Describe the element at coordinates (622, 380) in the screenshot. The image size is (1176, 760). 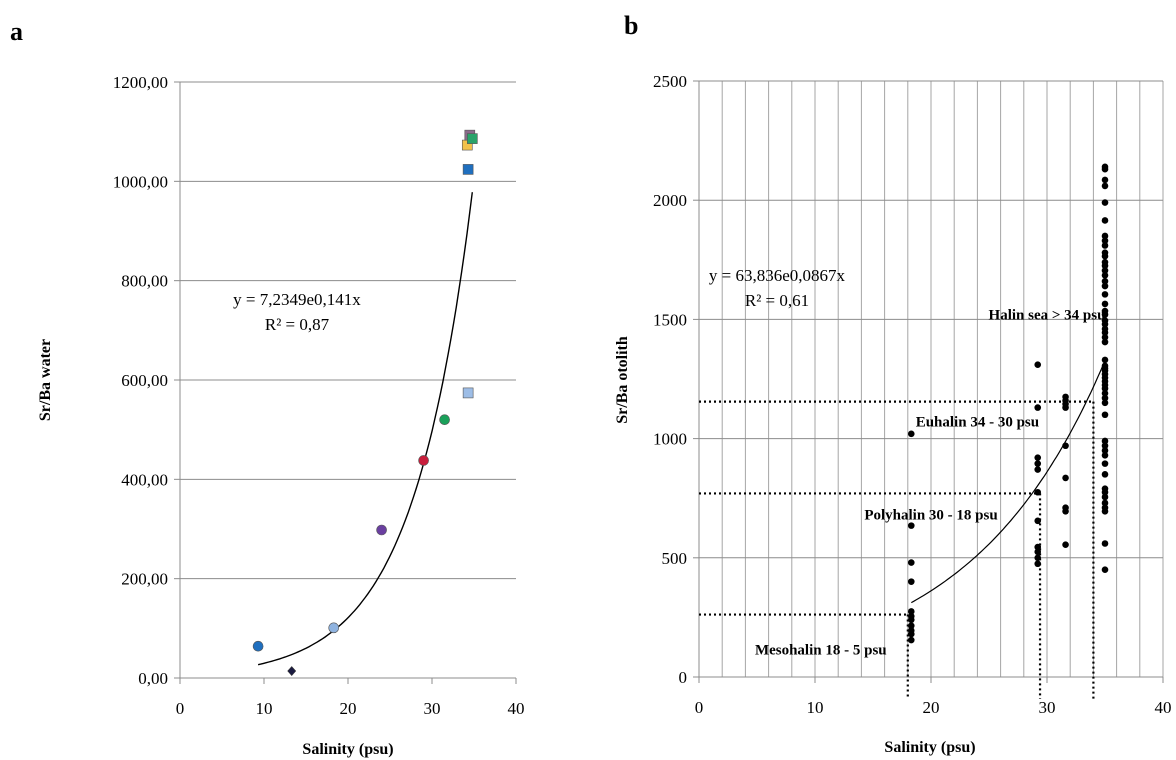
I see `y-axis-title-b: Sr/Ba otolith` at that location.